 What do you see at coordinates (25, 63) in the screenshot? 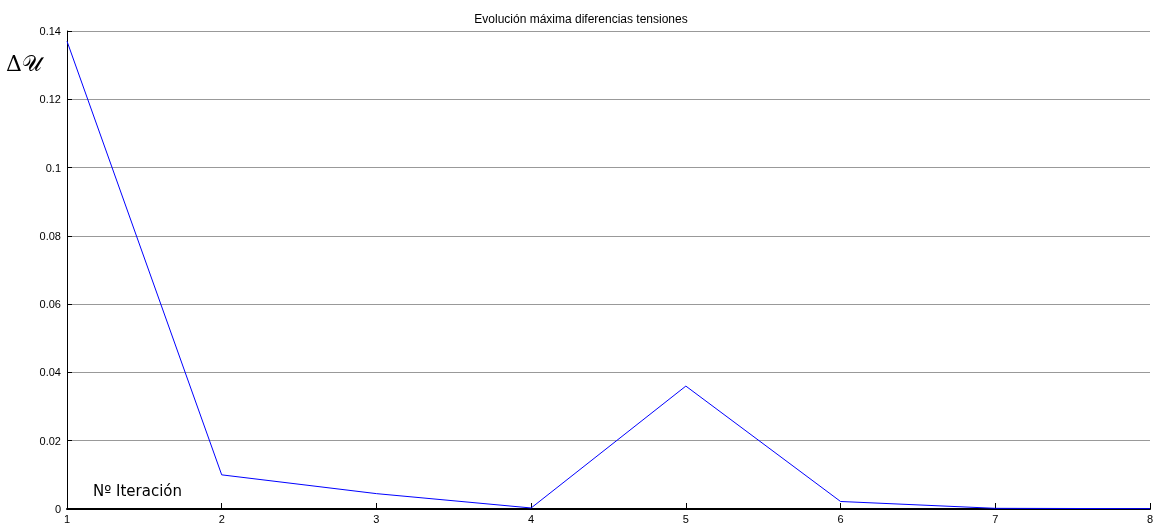
I see `y-axis-title: Δ𝒰` at bounding box center [25, 63].